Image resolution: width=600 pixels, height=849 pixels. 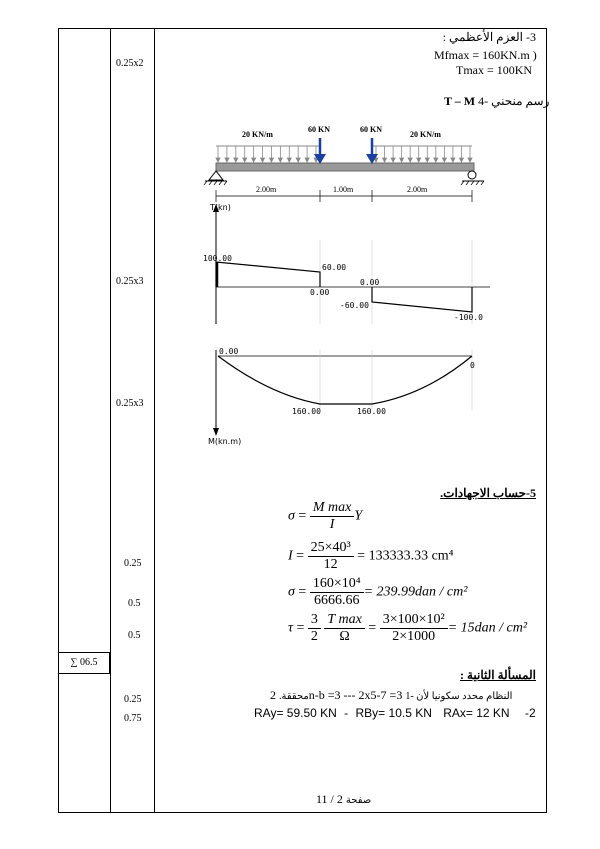 What do you see at coordinates (84, 663) in the screenshot?
I see `total-score: ∑ 06.5` at bounding box center [84, 663].